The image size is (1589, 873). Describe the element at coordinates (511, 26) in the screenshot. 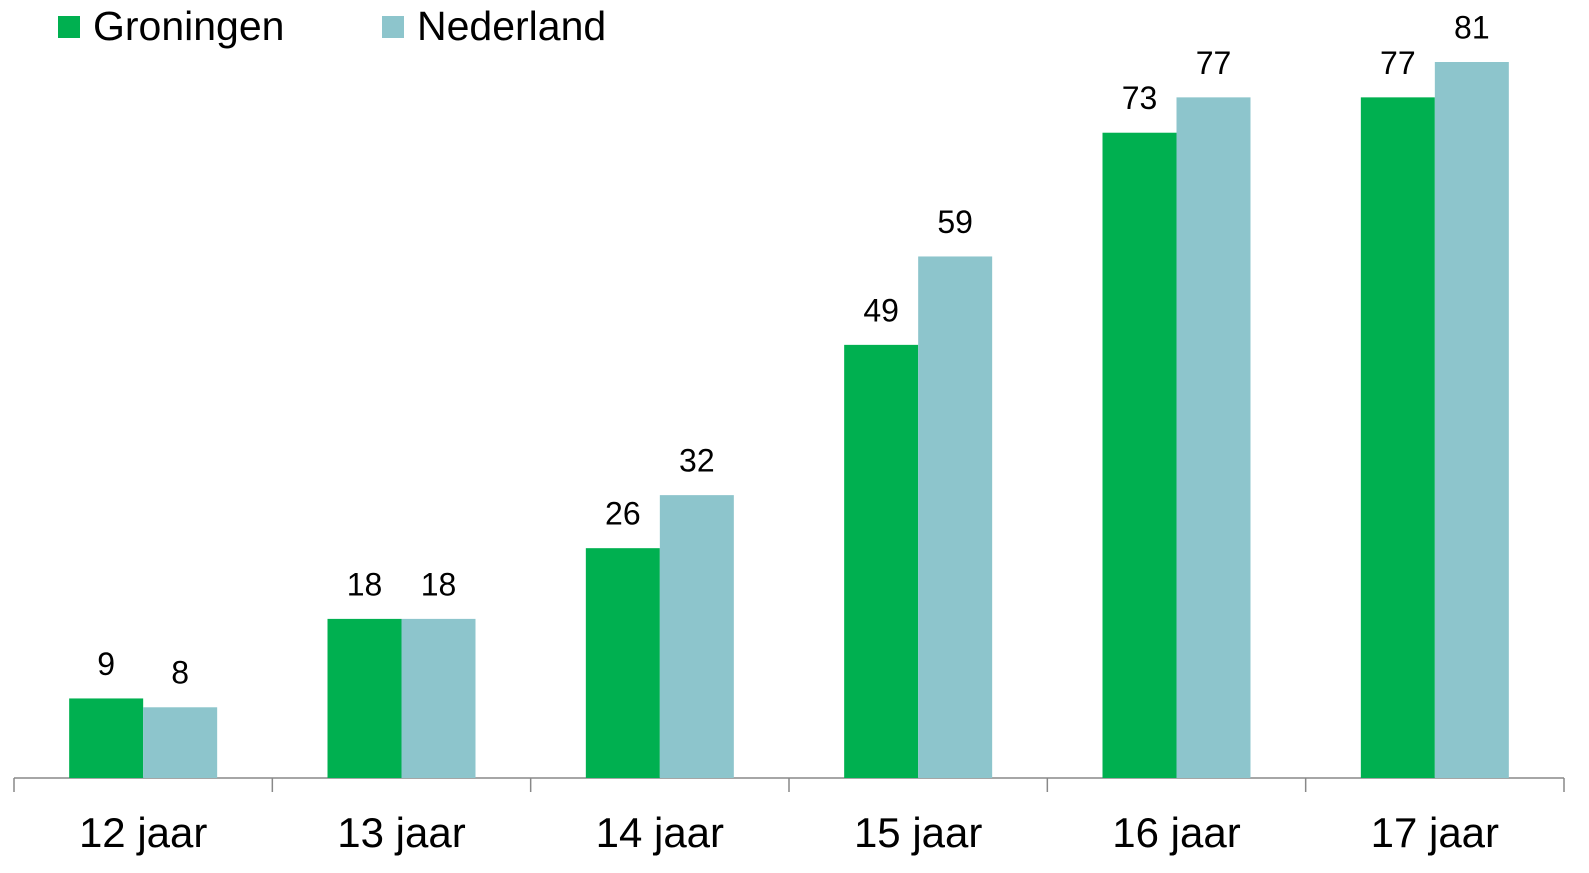

I see `legend-label: Nederland` at that location.